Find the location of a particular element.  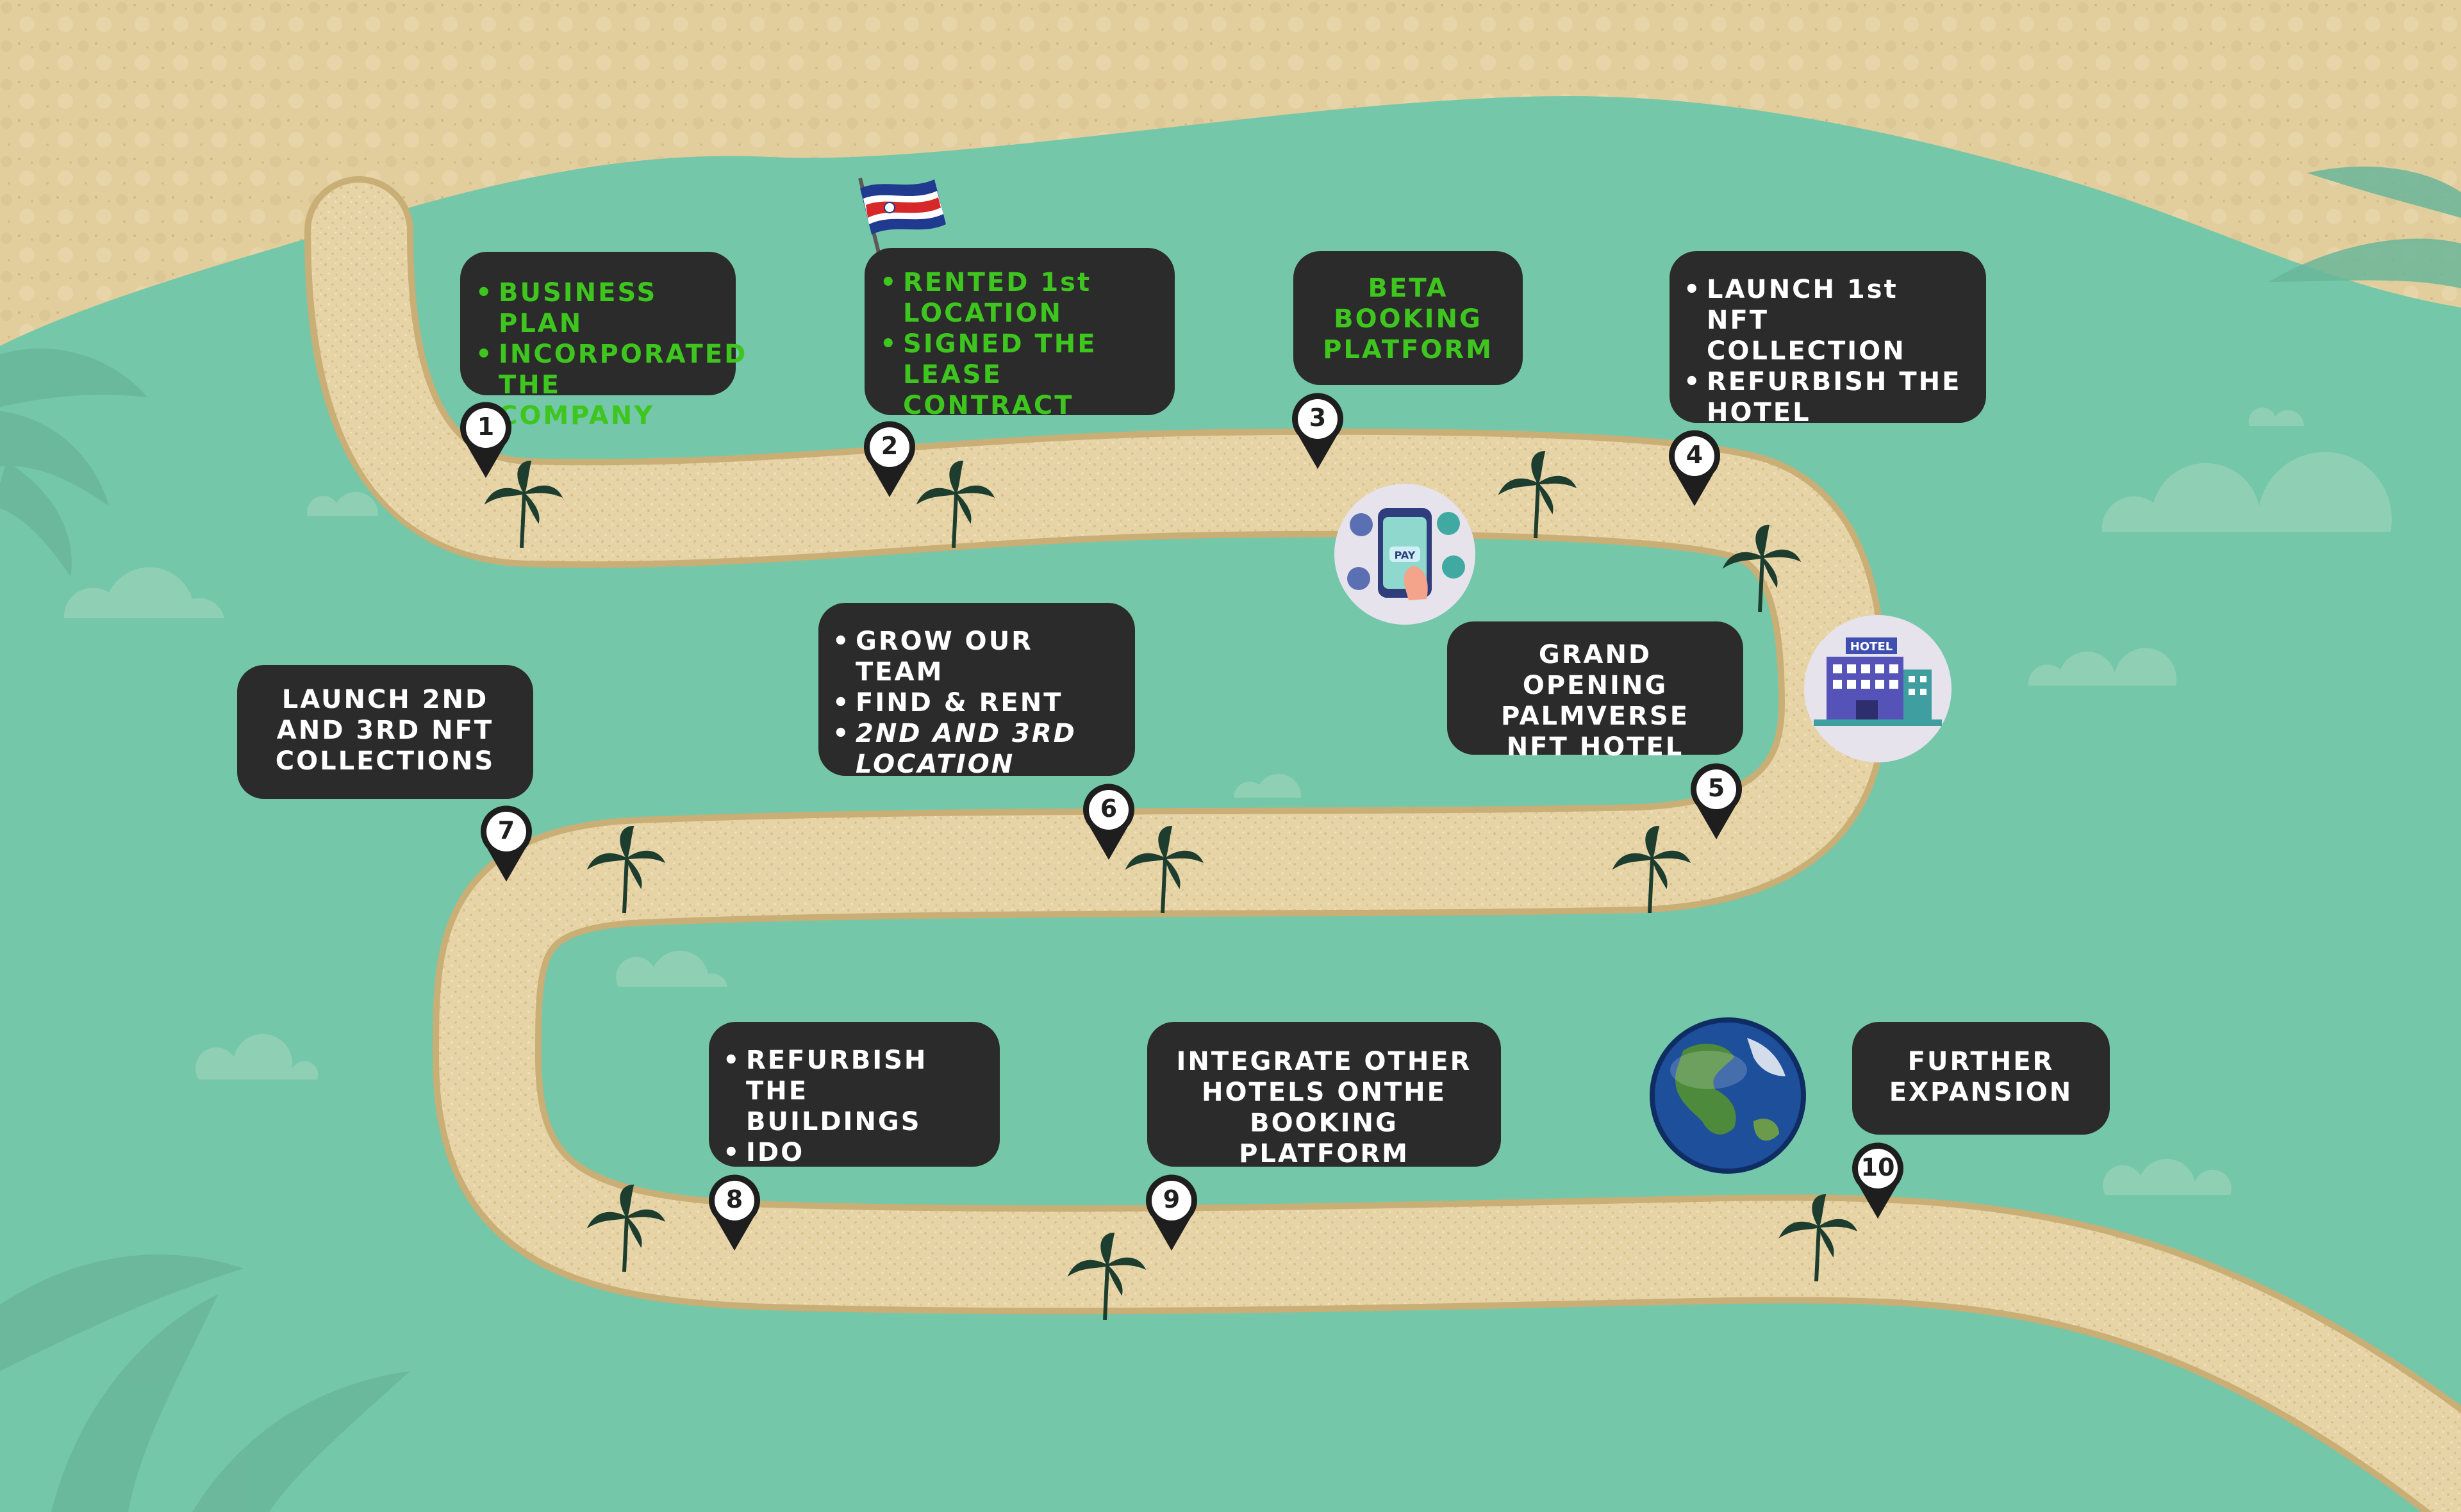

map-pin-6: 6 is located at coordinates (1109, 823).